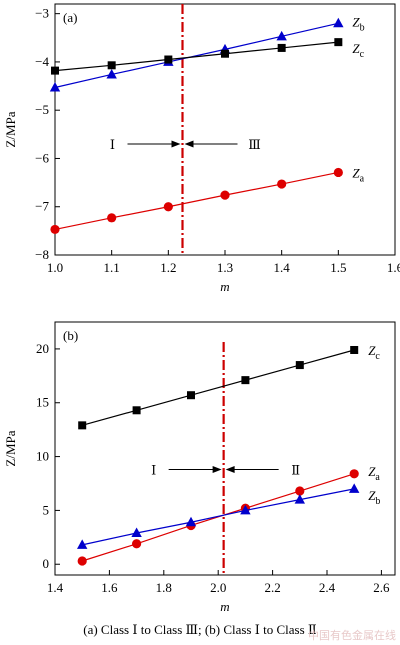  What do you see at coordinates (46, 509) in the screenshot?
I see `panel-b-y-tick-label: 5` at bounding box center [46, 509].